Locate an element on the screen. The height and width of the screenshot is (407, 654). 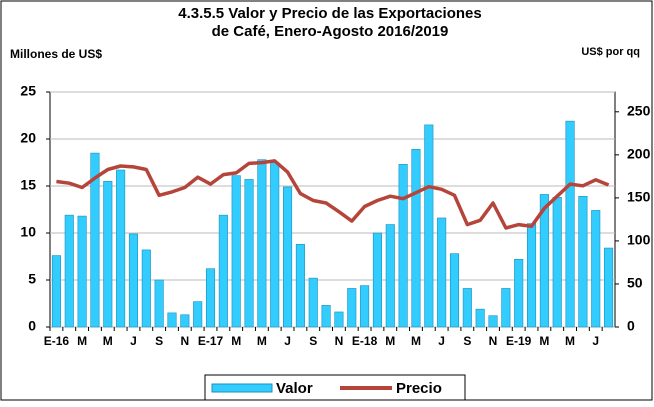
legend-label: Valor is located at coordinates (294, 388).